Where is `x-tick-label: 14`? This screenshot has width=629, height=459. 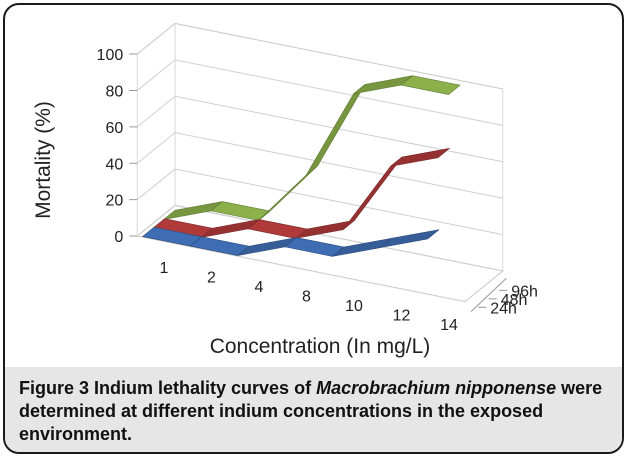 x-tick-label: 14 is located at coordinates (449, 325).